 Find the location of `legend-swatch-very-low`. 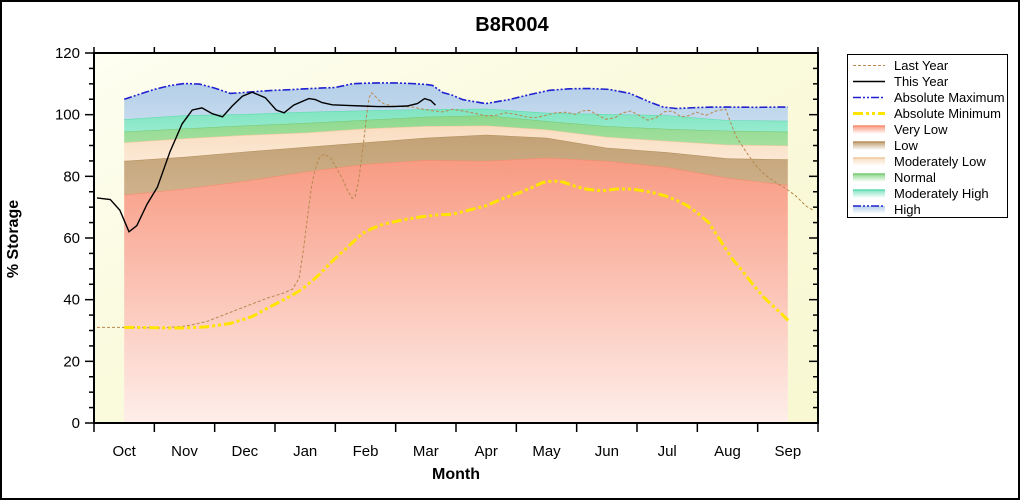

legend-swatch-very-low is located at coordinates (869, 129).